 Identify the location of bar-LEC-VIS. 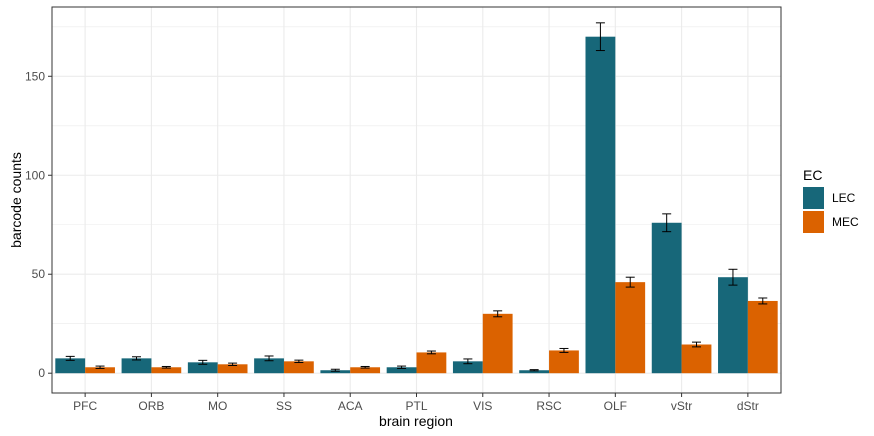
(467, 367).